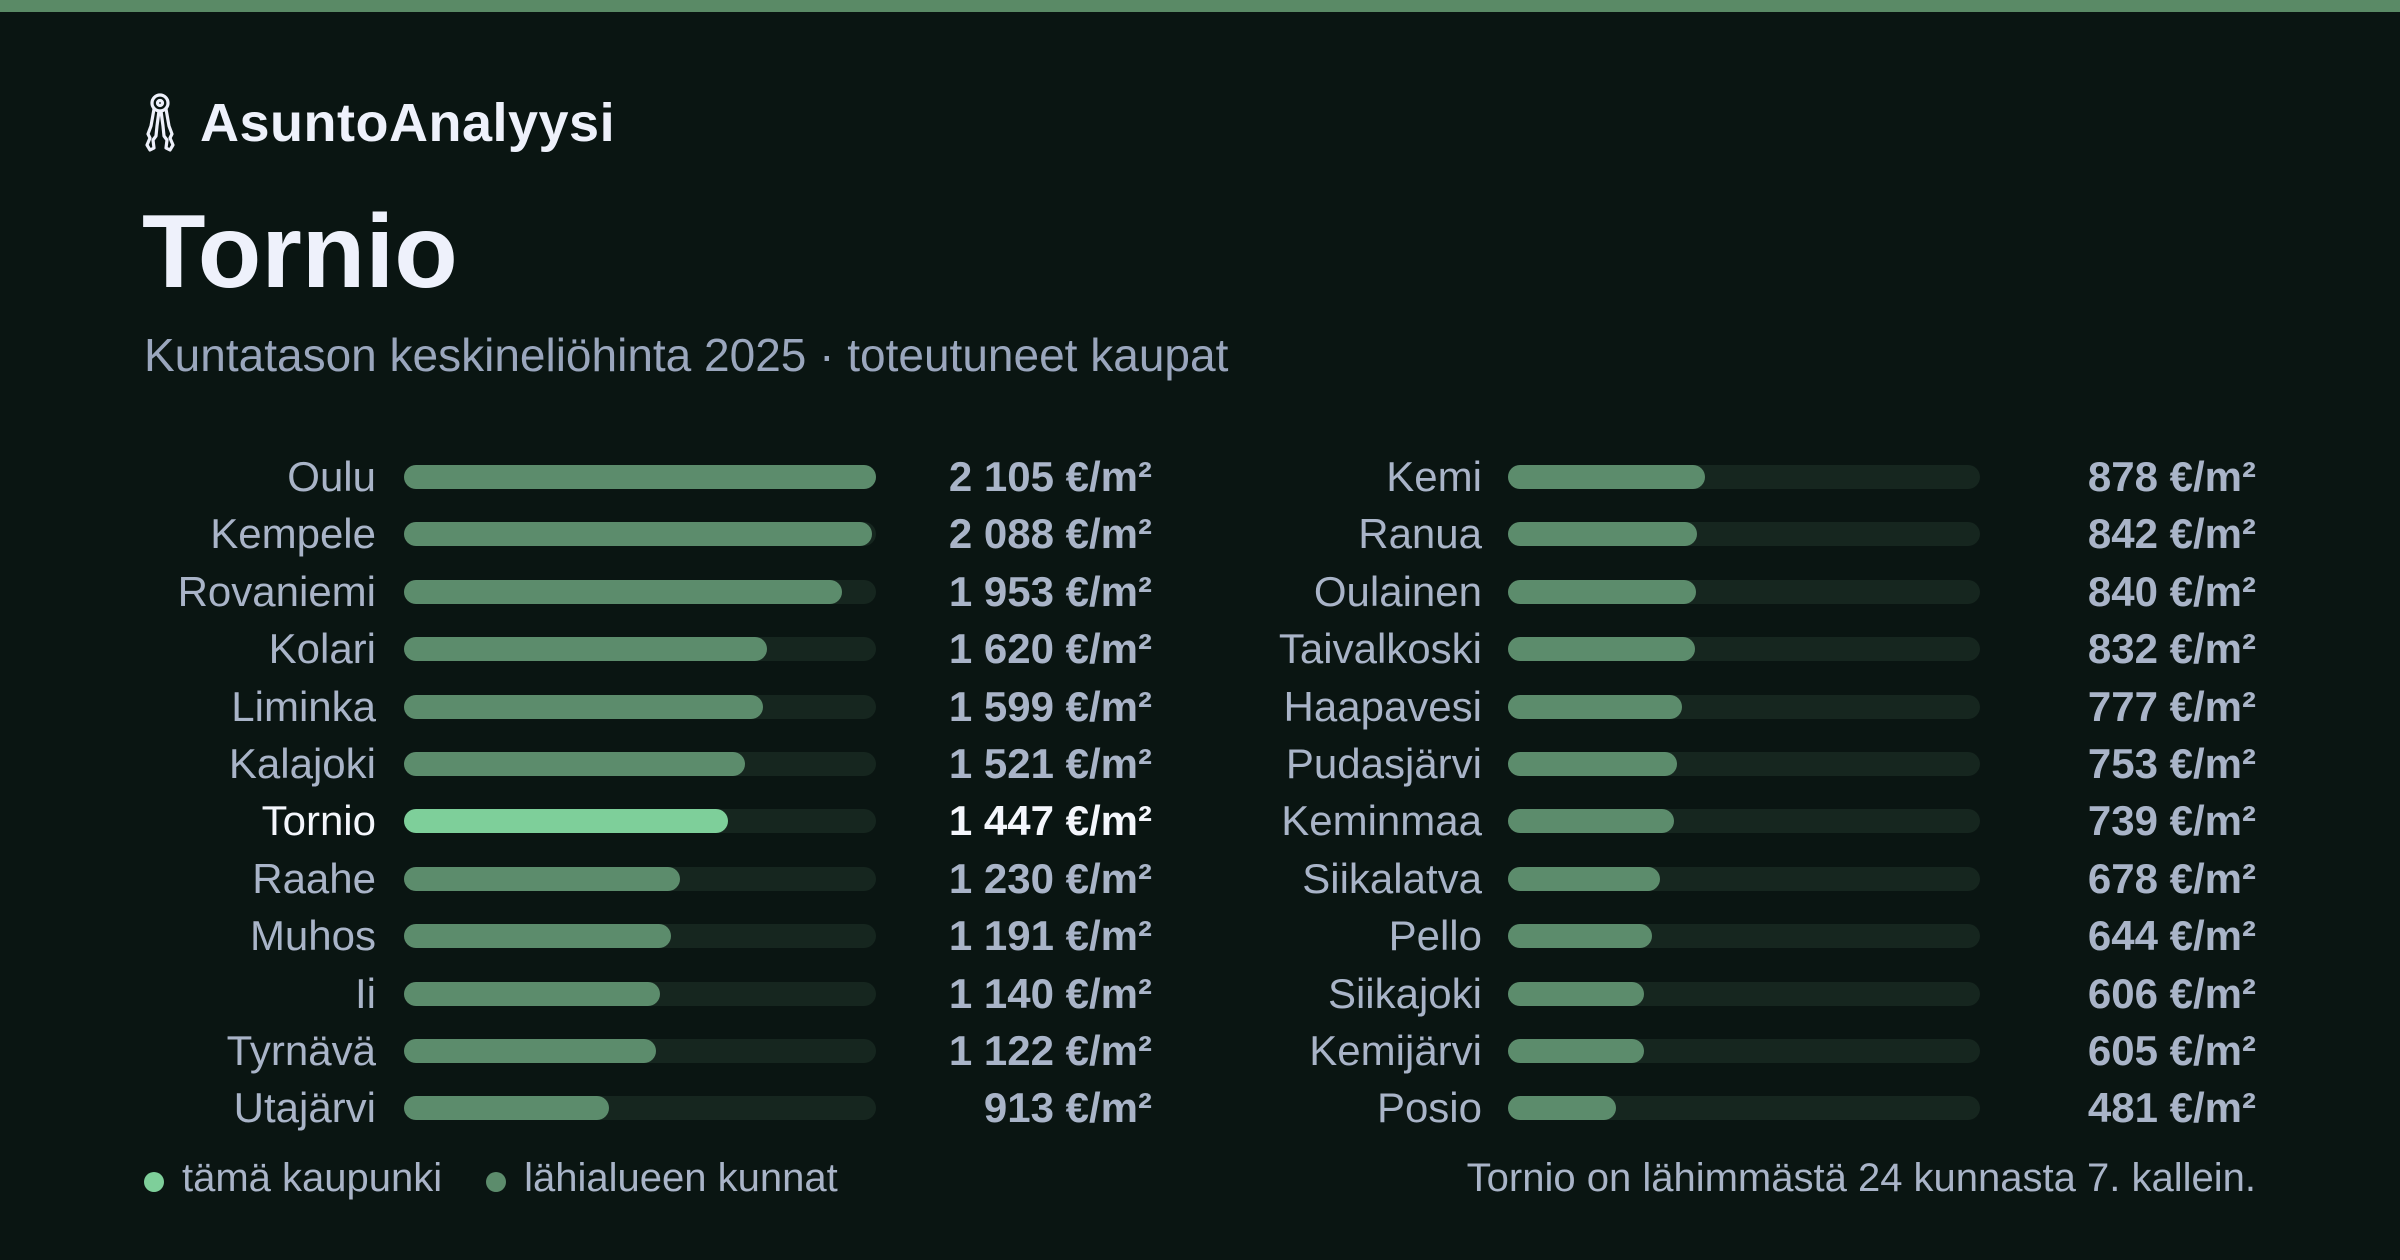  What do you see at coordinates (2171, 649) in the screenshot?
I see `value-label: 832 €/m²` at bounding box center [2171, 649].